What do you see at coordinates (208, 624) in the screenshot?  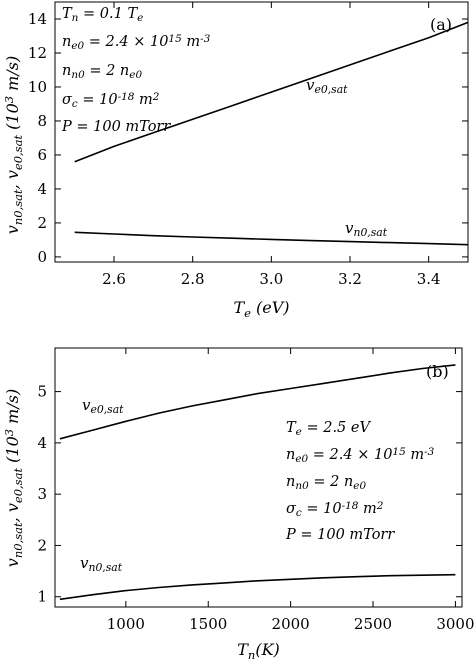 I see `x-tick-label: 1500` at bounding box center [208, 624].